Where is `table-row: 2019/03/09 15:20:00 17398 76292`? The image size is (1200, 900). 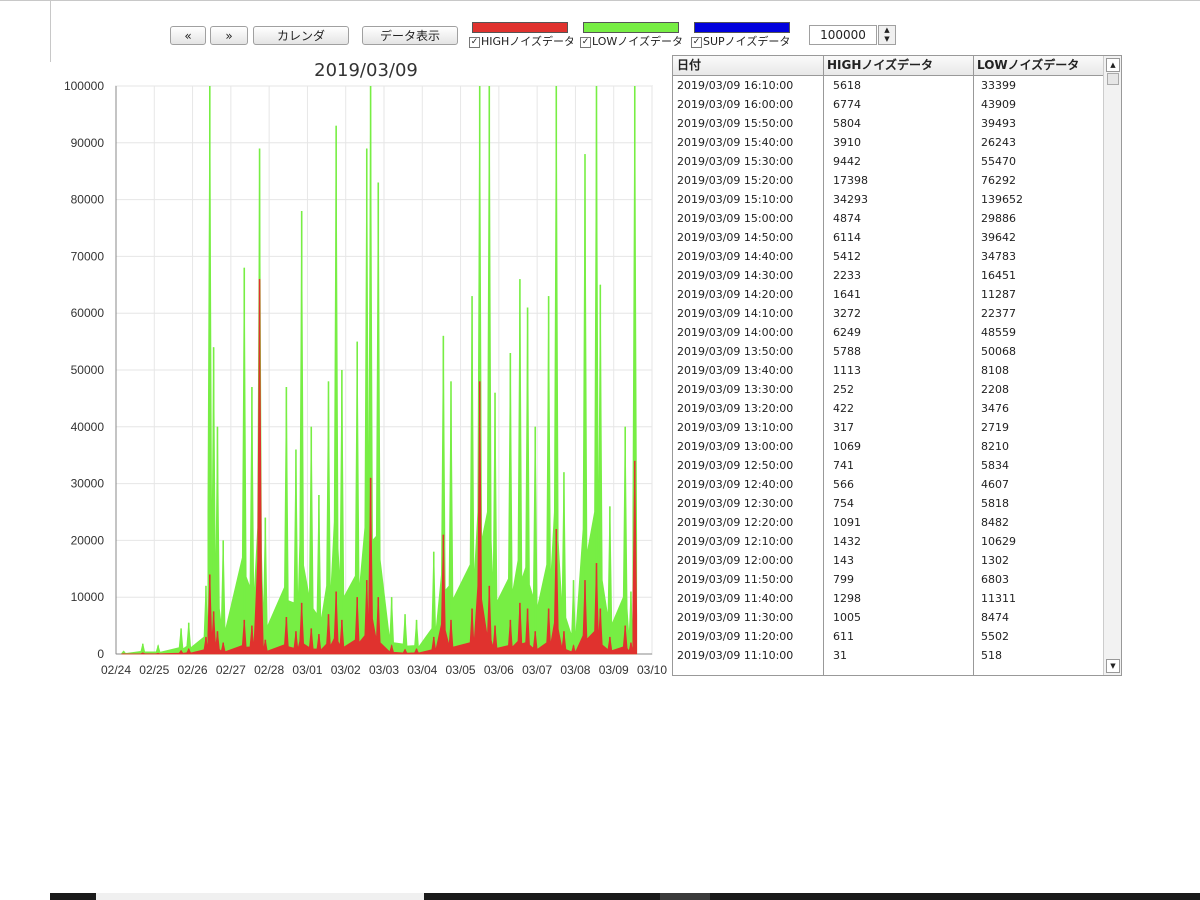
table-row: 2019/03/09 15:20:00 17398 76292 is located at coordinates (889, 180).